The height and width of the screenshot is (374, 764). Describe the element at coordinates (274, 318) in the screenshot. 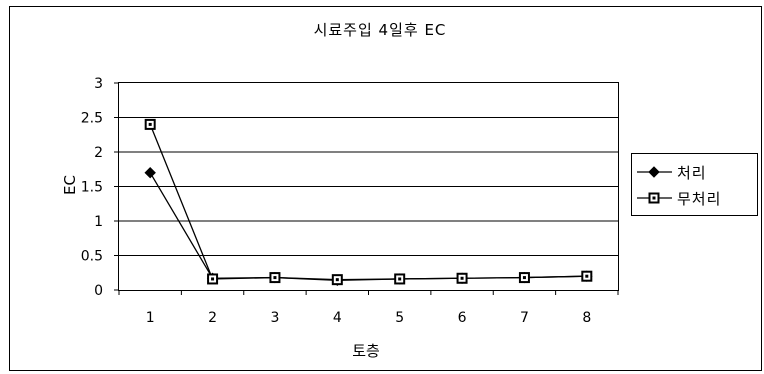

I see `x-tick-label: 3` at that location.